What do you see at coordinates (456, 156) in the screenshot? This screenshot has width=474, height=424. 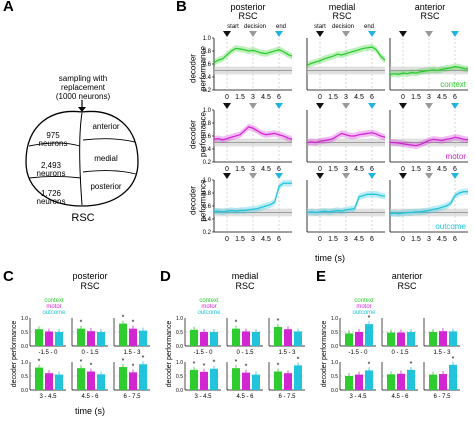 I see `row-label-motor: motor` at bounding box center [456, 156].